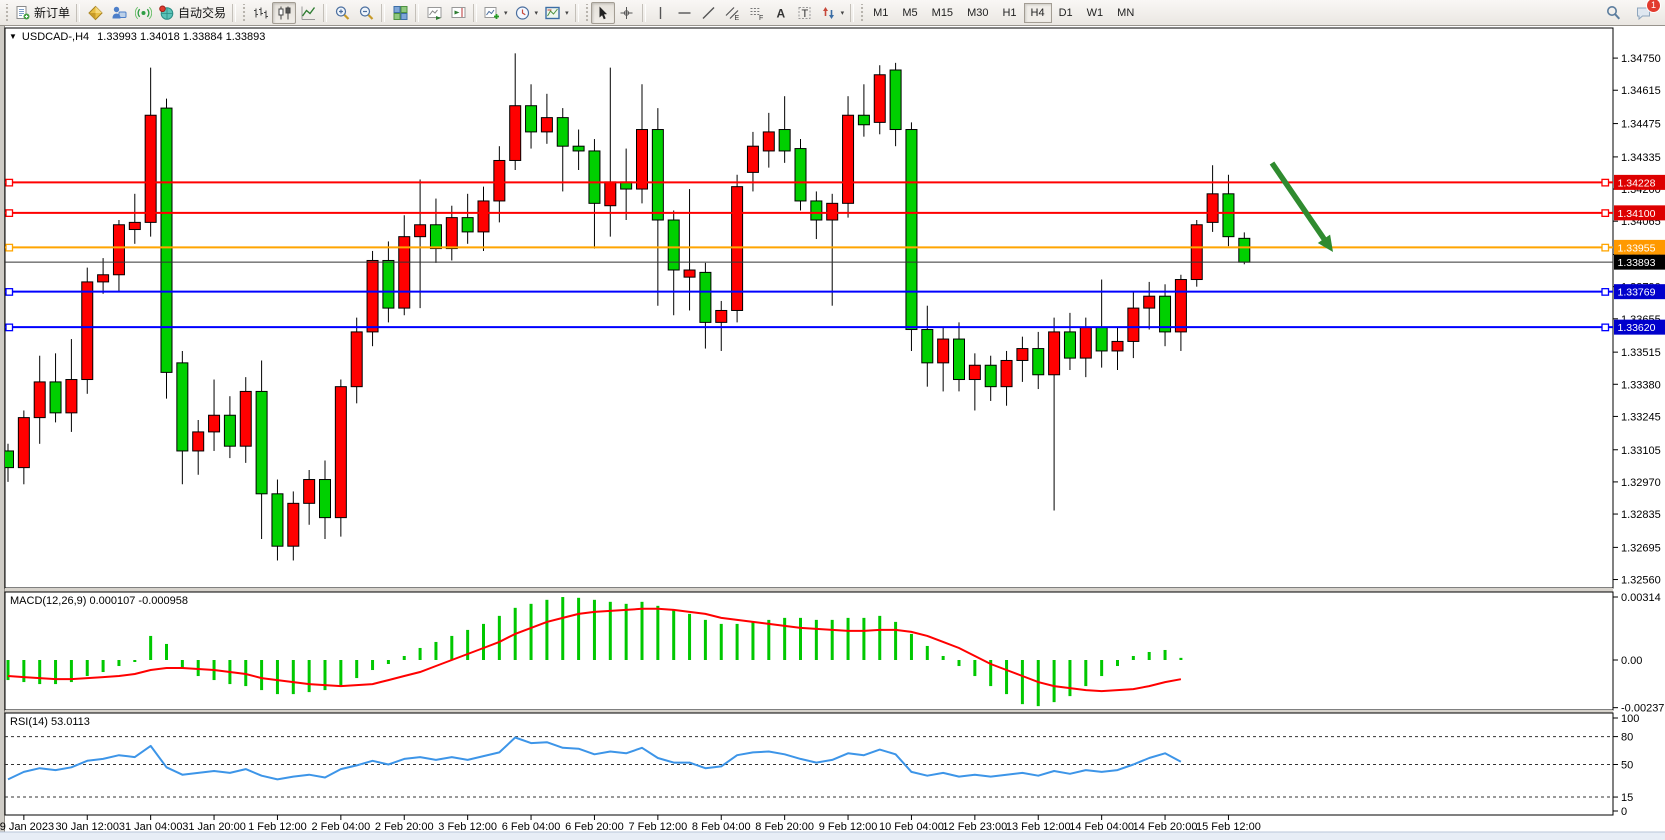 The image size is (1665, 840). I want to click on zoom-in-icon, so click(342, 13).